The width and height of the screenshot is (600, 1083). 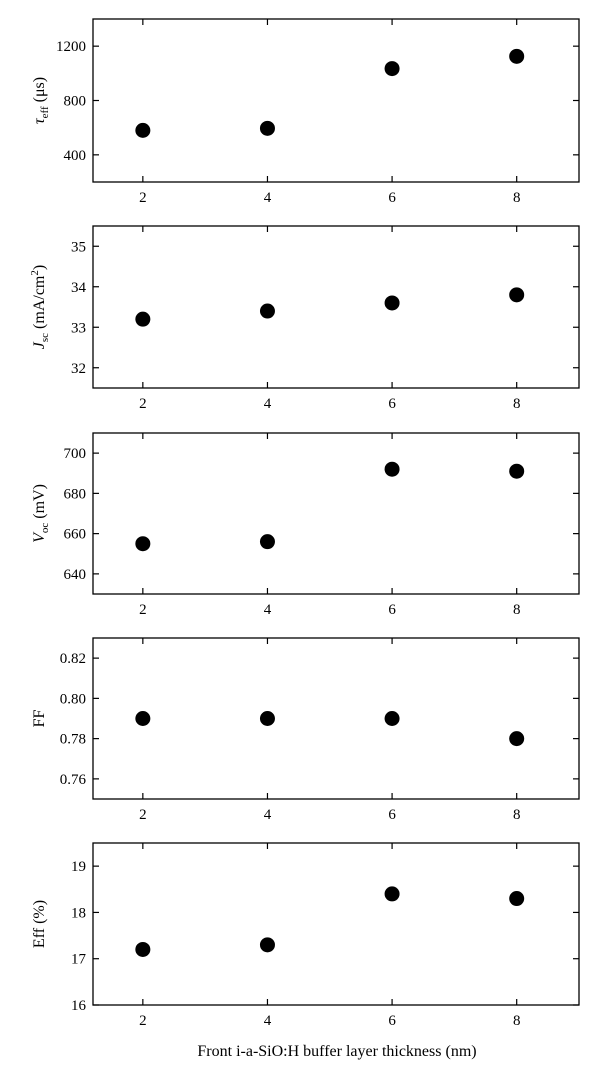 I want to click on y-axis-title: FF, so click(x=39, y=719).